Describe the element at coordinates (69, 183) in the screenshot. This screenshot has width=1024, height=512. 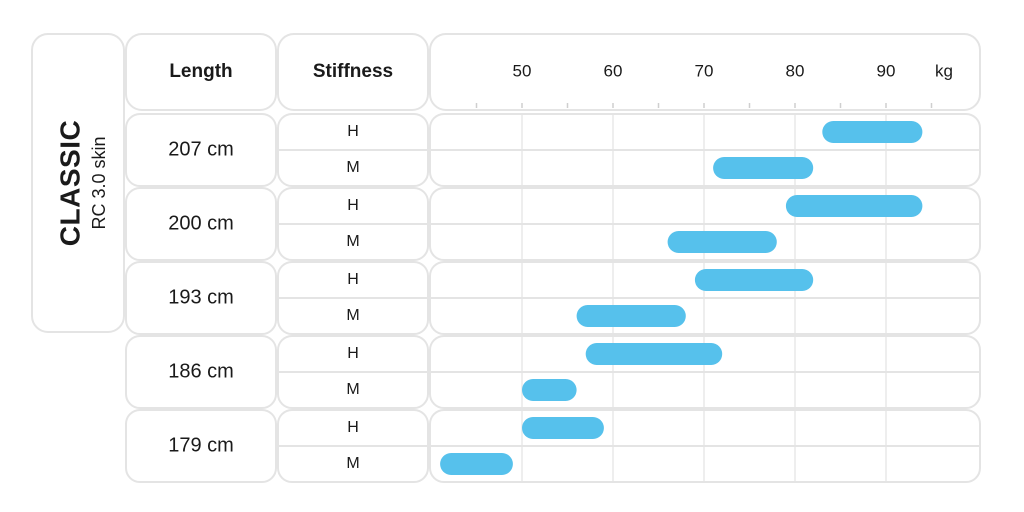
I see `model-name: CLASSIC` at that location.